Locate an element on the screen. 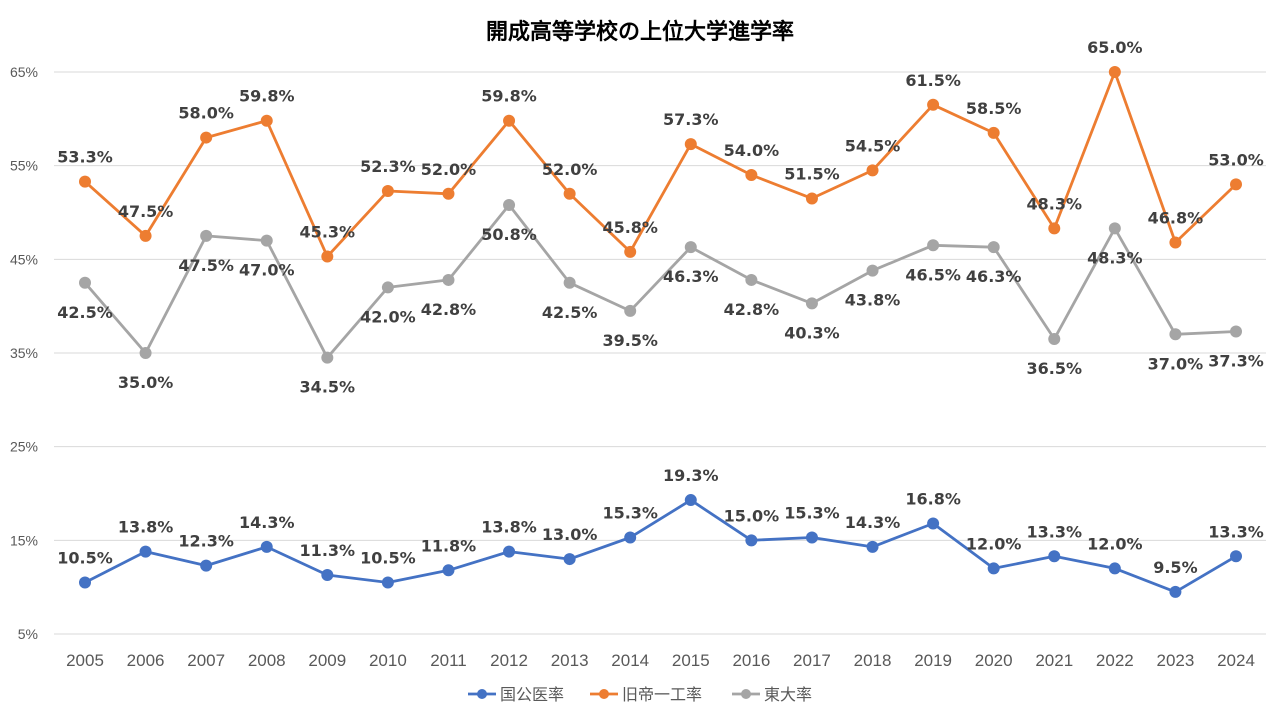 This screenshot has width=1280, height=720. data-label: 36.5% is located at coordinates (1055, 368).